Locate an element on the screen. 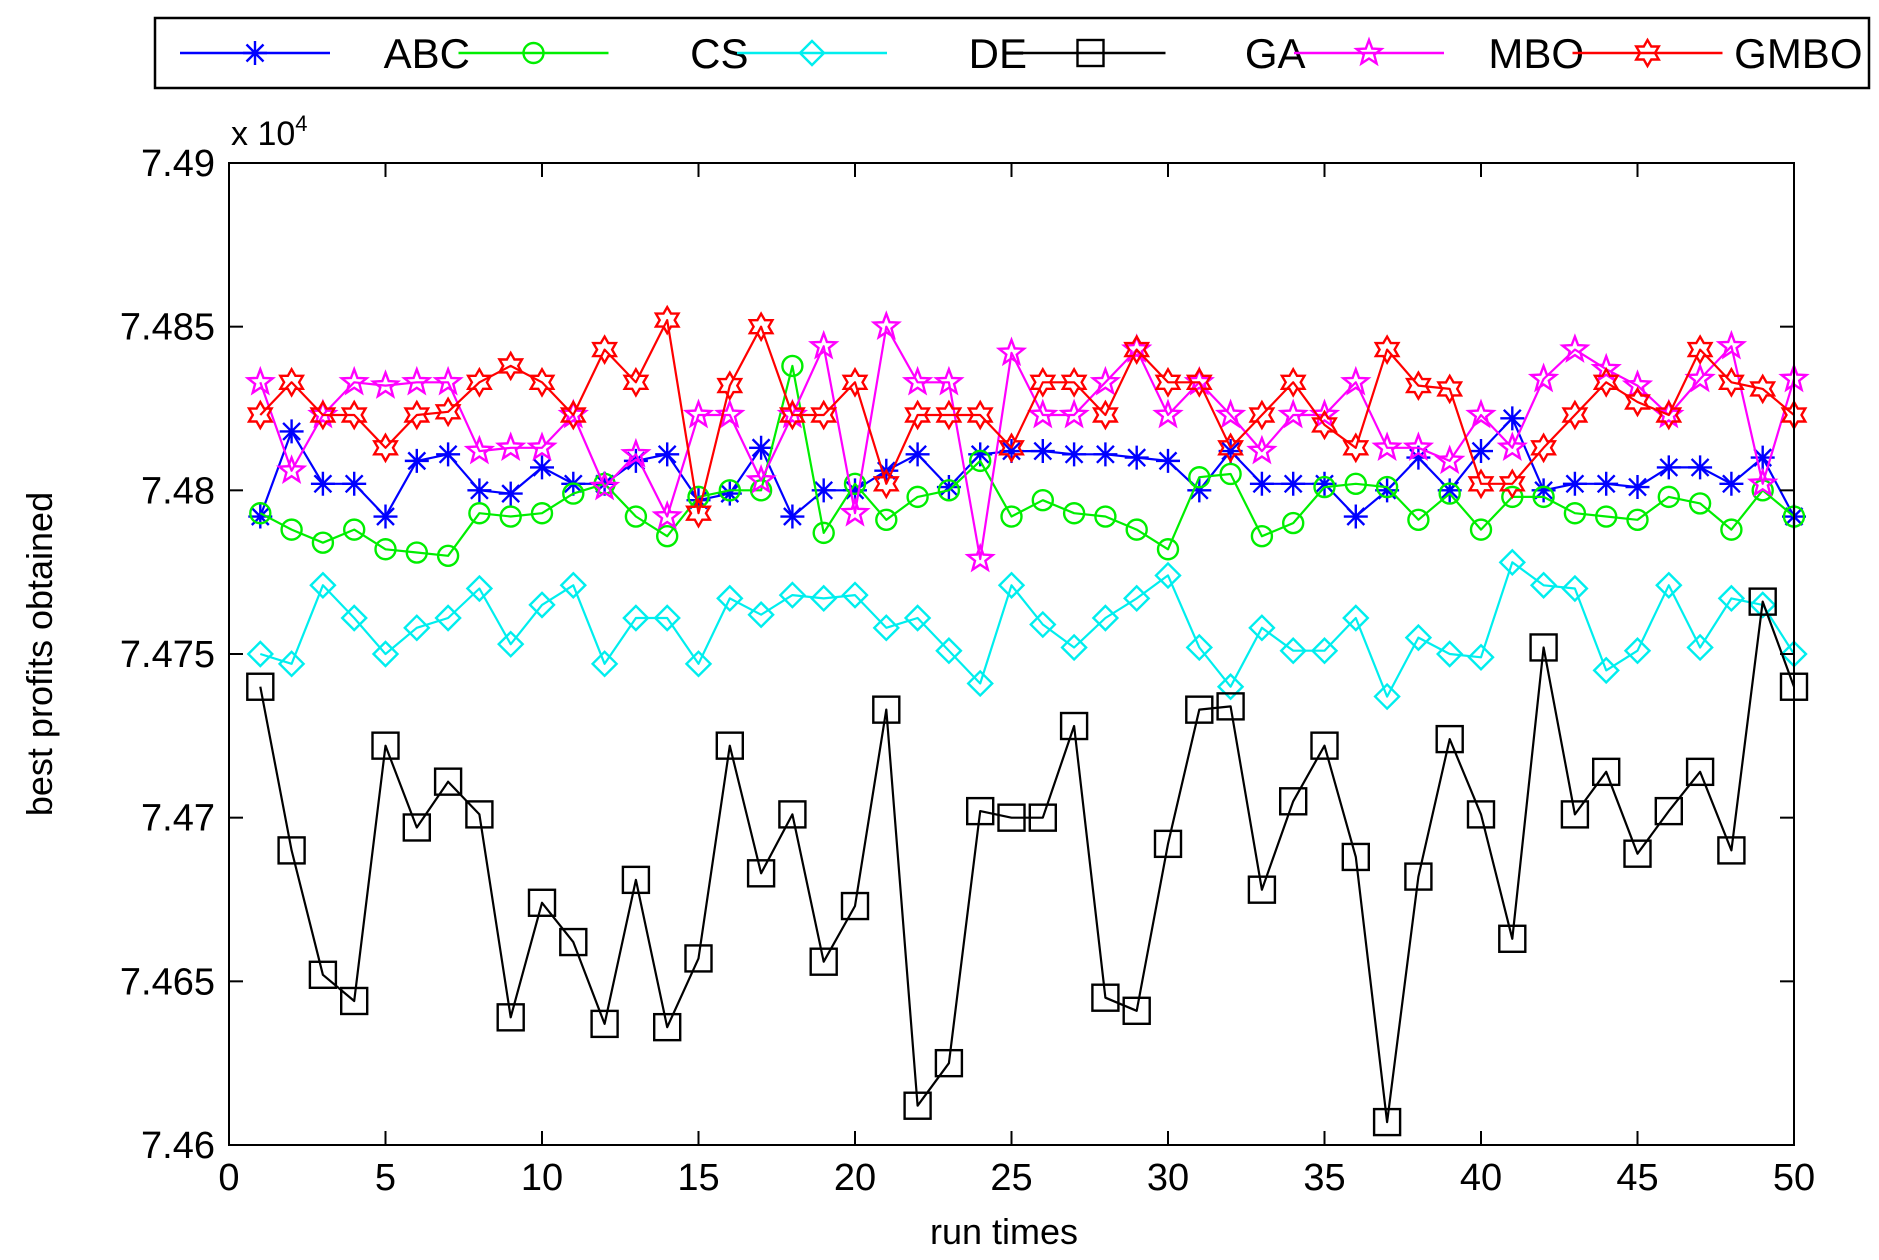 The image size is (1879, 1260). x-tick-label: 20 is located at coordinates (855, 1178).